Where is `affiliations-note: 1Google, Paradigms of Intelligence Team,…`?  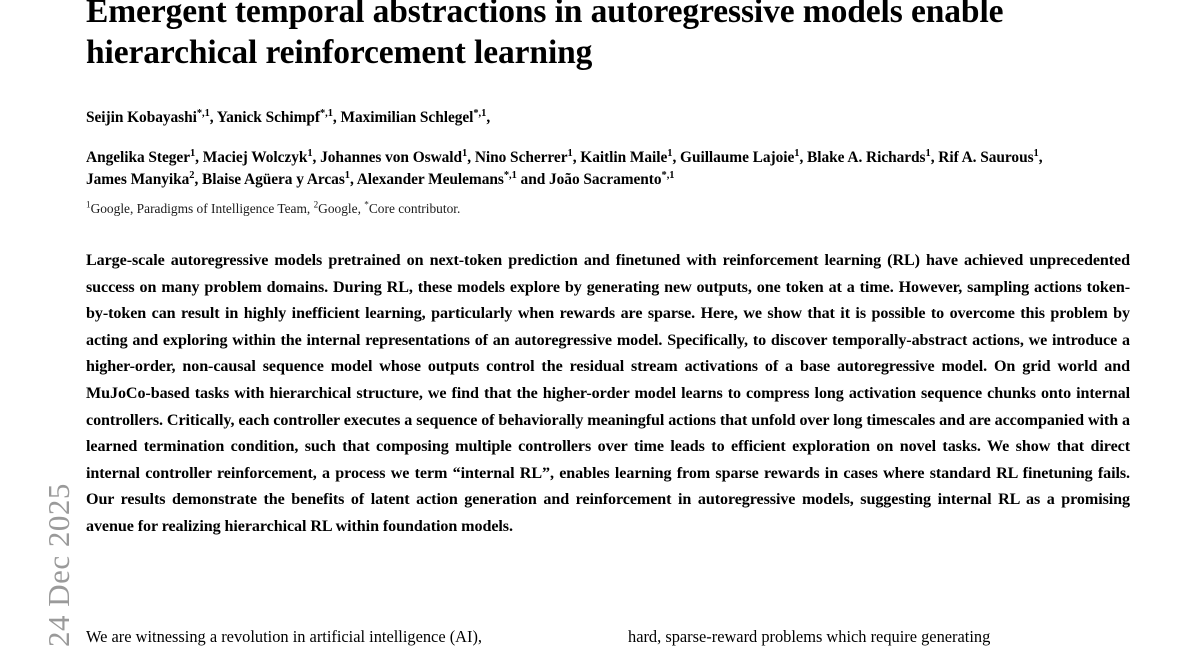
affiliations-note: 1Google, Paradigms of Intelligence Team,… is located at coordinates (273, 207).